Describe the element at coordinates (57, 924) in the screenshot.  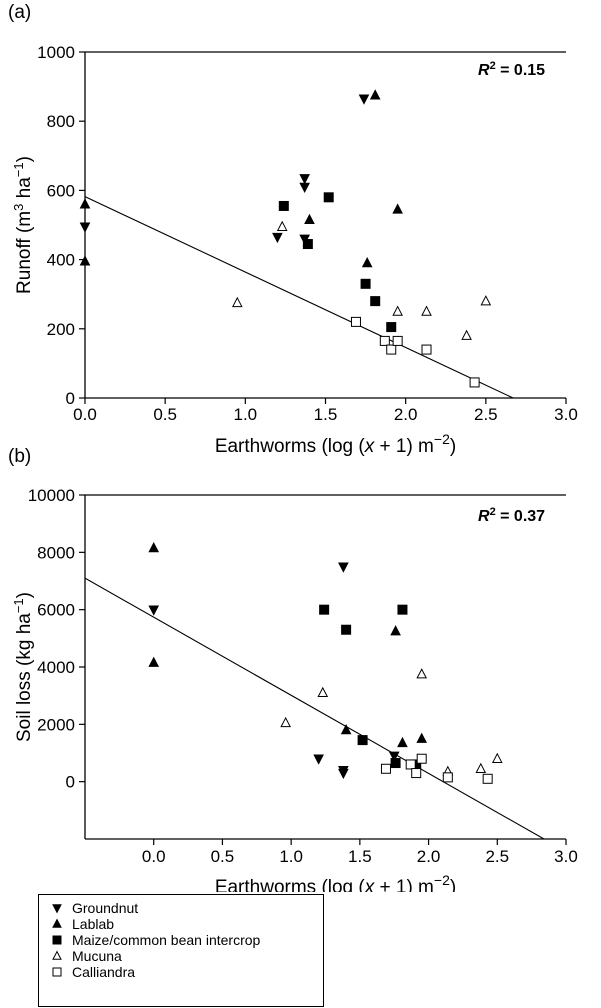
I see `legend-marker-lablab` at that location.